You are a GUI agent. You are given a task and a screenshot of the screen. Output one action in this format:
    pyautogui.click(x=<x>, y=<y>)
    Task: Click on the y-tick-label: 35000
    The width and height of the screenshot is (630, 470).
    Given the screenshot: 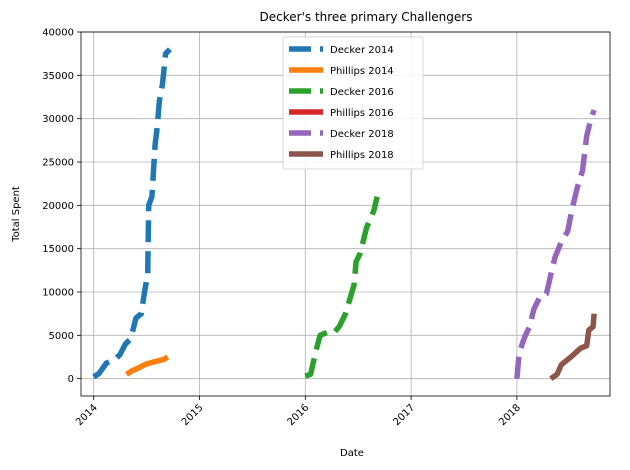 What is the action you would take?
    pyautogui.click(x=58, y=76)
    